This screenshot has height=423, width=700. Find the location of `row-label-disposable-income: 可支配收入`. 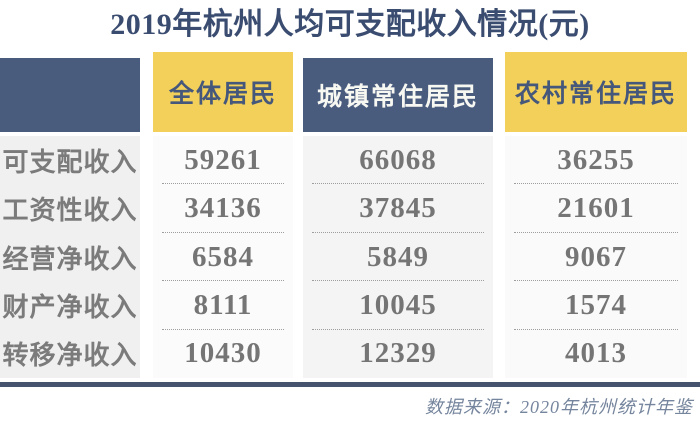

row-label-disposable-income: 可支配收入 is located at coordinates (70, 162).